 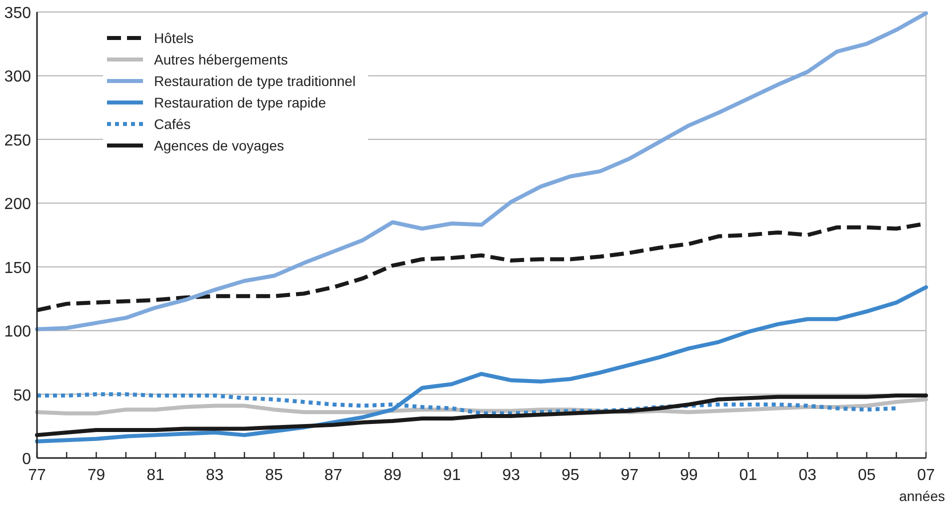 What do you see at coordinates (96, 475) in the screenshot?
I see `x-tick-label: 79` at bounding box center [96, 475].